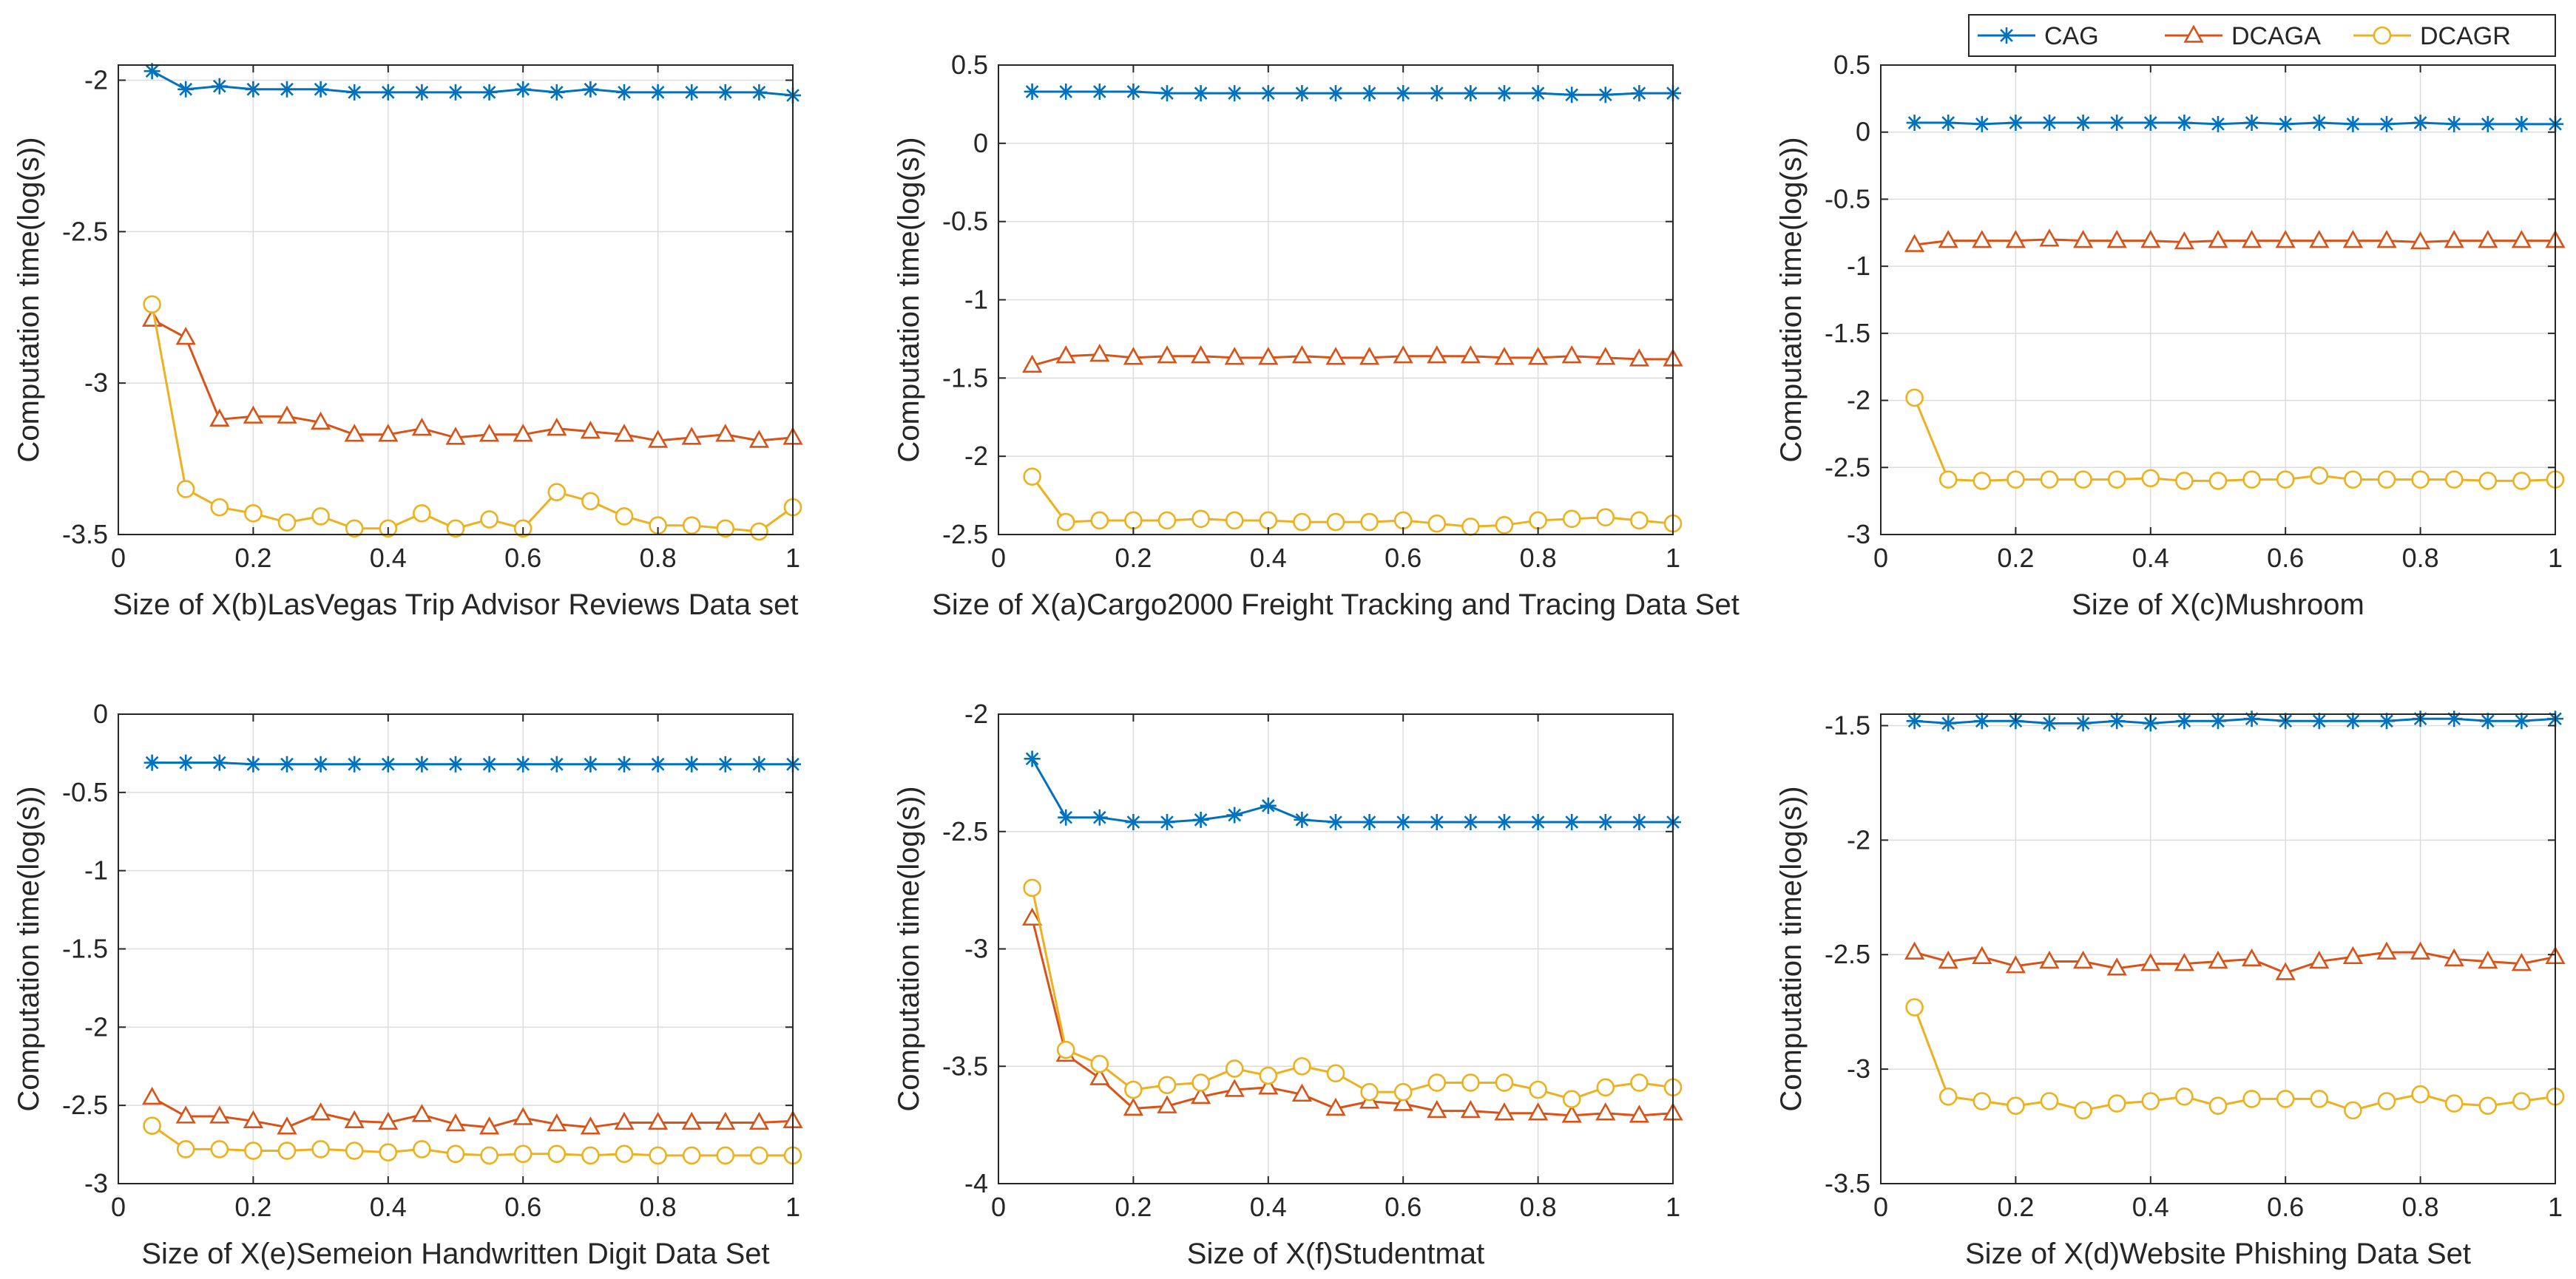  Describe the element at coordinates (976, 456) in the screenshot. I see `y-tick-label: -2` at that location.